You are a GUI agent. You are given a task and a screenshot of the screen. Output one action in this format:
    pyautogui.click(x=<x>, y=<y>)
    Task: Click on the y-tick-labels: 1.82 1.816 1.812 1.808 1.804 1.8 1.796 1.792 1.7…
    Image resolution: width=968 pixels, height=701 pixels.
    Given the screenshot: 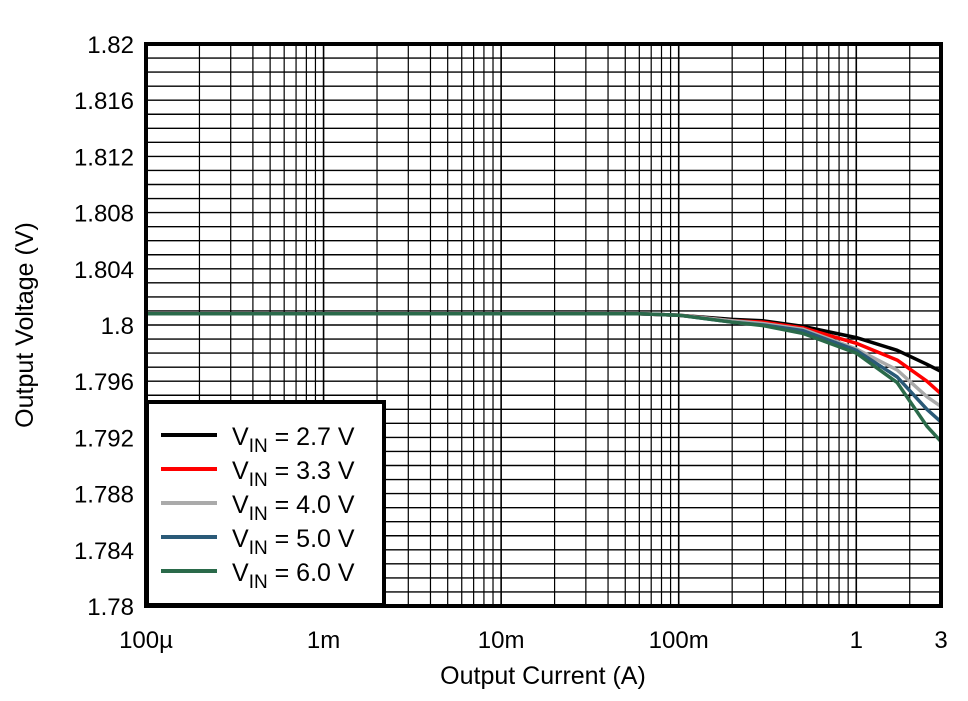 What is the action you would take?
    pyautogui.click(x=104, y=326)
    